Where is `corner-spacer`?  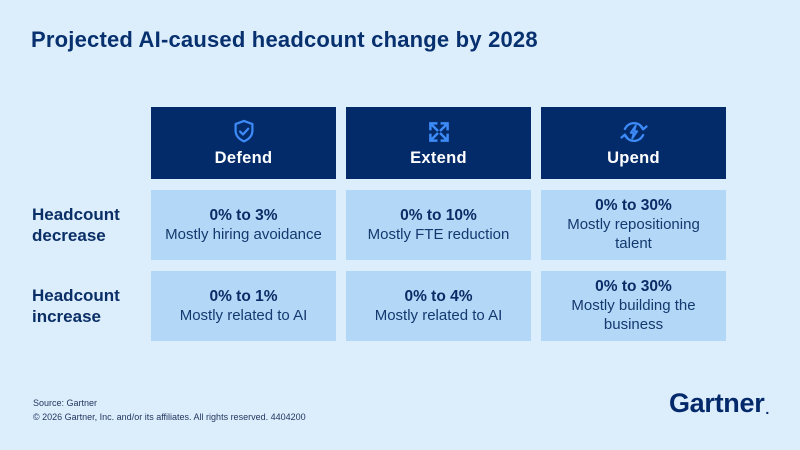 corner-spacer is located at coordinates (86, 143).